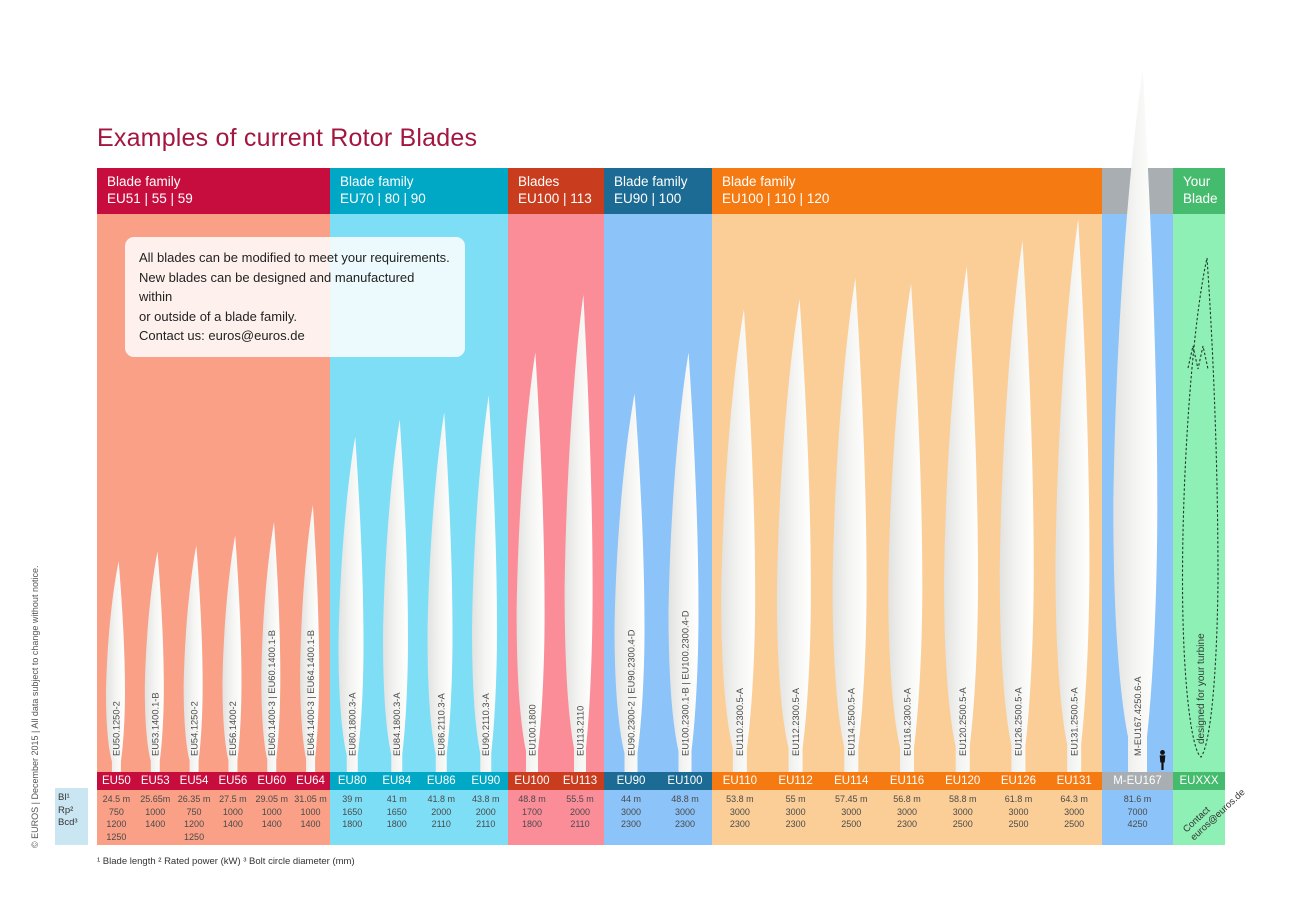  I want to click on table-value: 39 m, so click(352, 799).